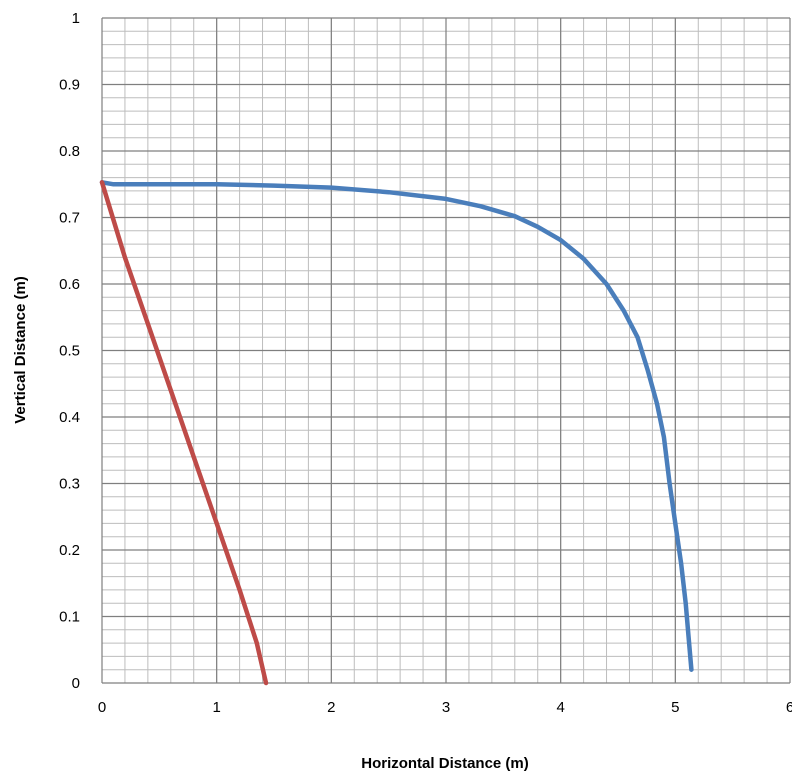 This screenshot has height=776, width=792. Describe the element at coordinates (69, 484) in the screenshot. I see `y-tick-label: 0.3` at that location.